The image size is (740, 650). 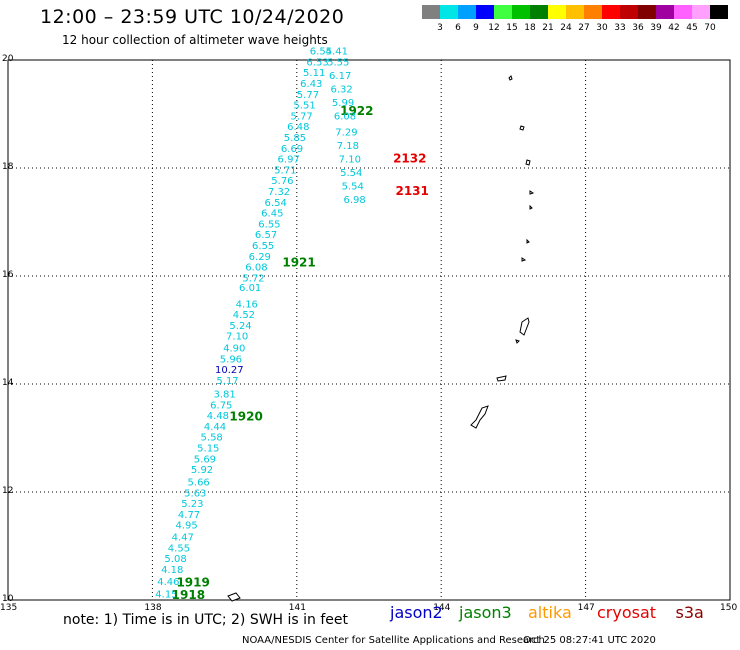 I want to click on scale-label: 45, so click(x=692, y=28).